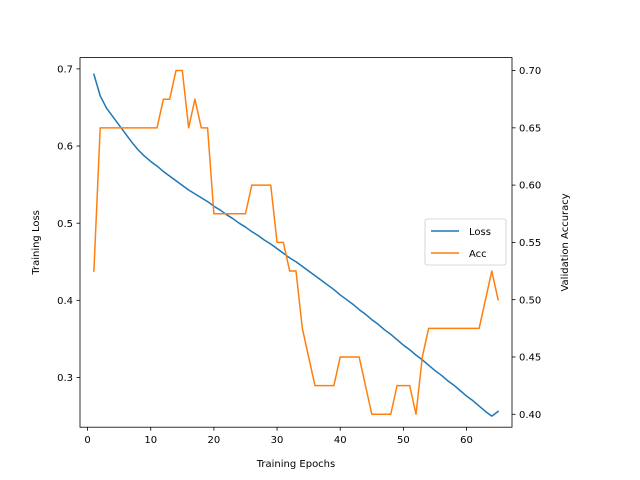 The height and width of the screenshot is (480, 640). I want to click on right-axis-label: Validation Accuracy, so click(565, 242).